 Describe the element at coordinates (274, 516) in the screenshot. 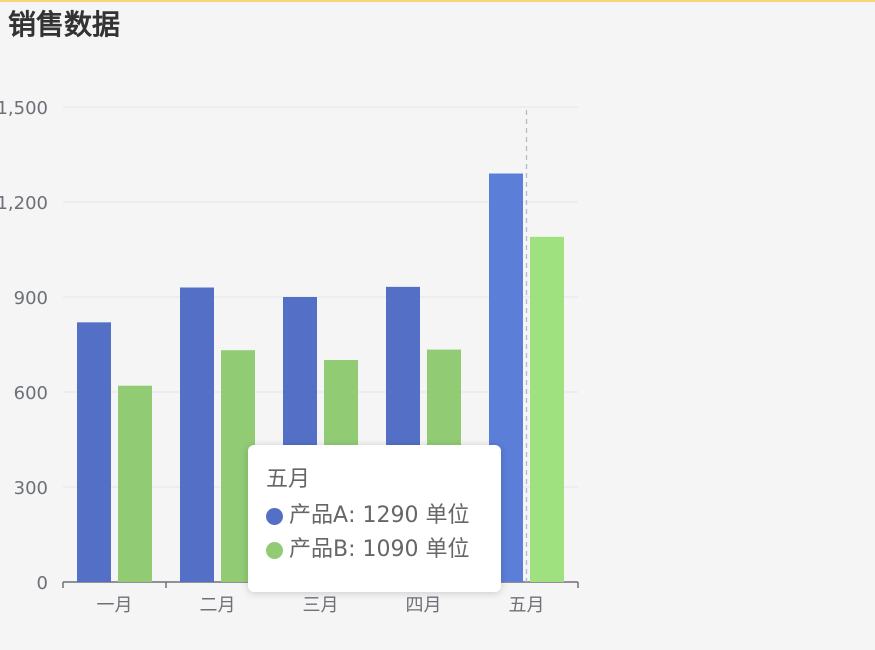

I see `series-a-marker-icon` at that location.